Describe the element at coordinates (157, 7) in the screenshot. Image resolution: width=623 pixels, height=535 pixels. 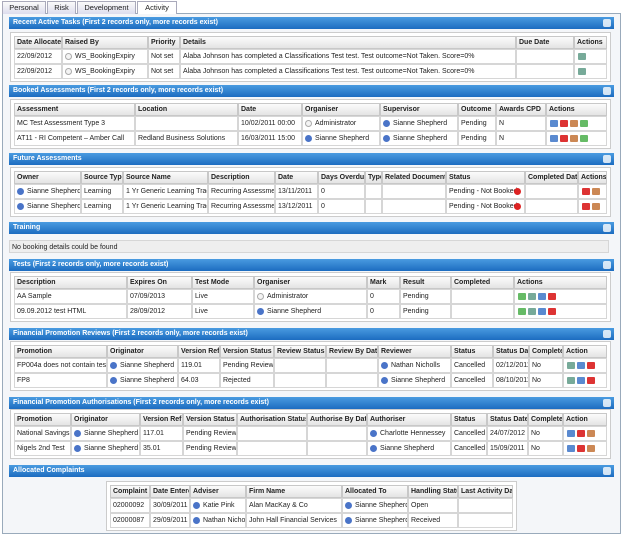
I see `tab: Activity` at that location.